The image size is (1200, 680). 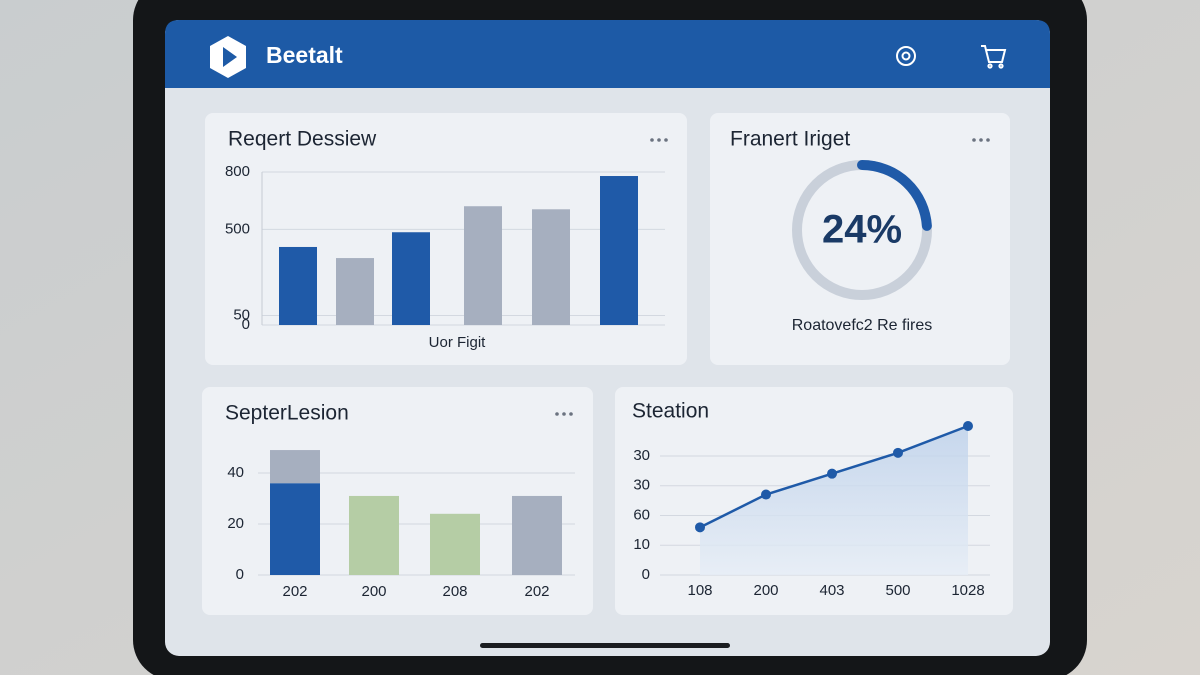 What do you see at coordinates (906, 56) in the screenshot?
I see `settings-icon` at bounding box center [906, 56].